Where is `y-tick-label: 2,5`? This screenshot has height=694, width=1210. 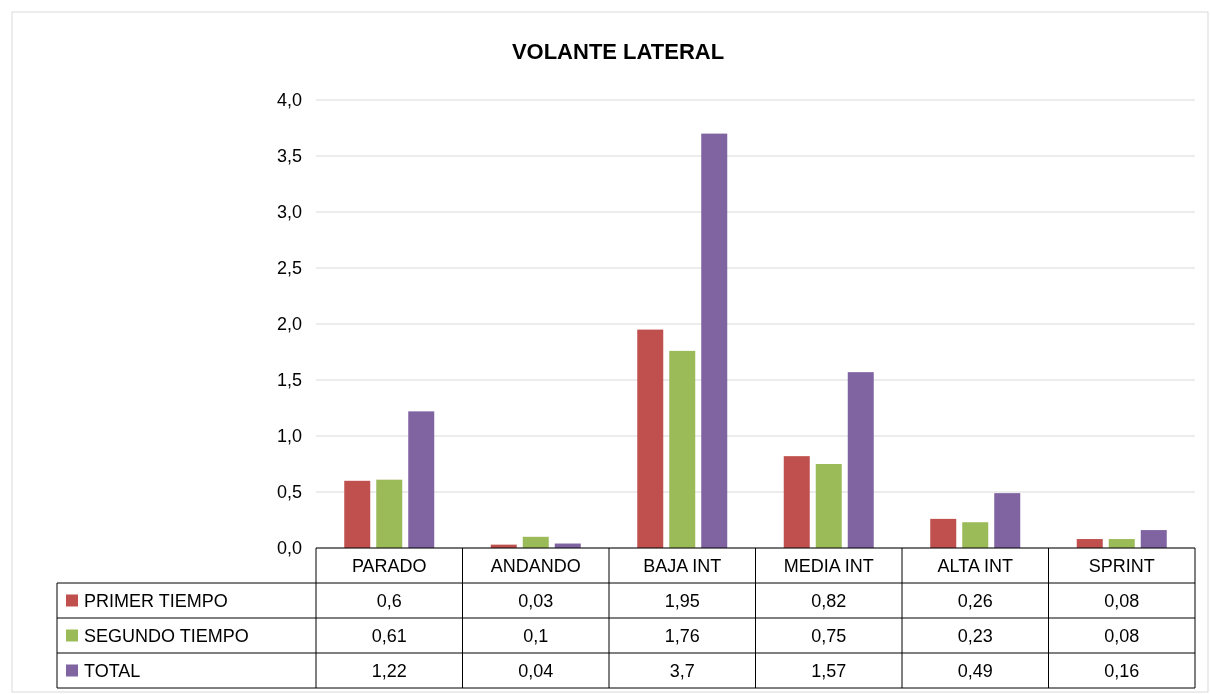 y-tick-label: 2,5 is located at coordinates (289, 268).